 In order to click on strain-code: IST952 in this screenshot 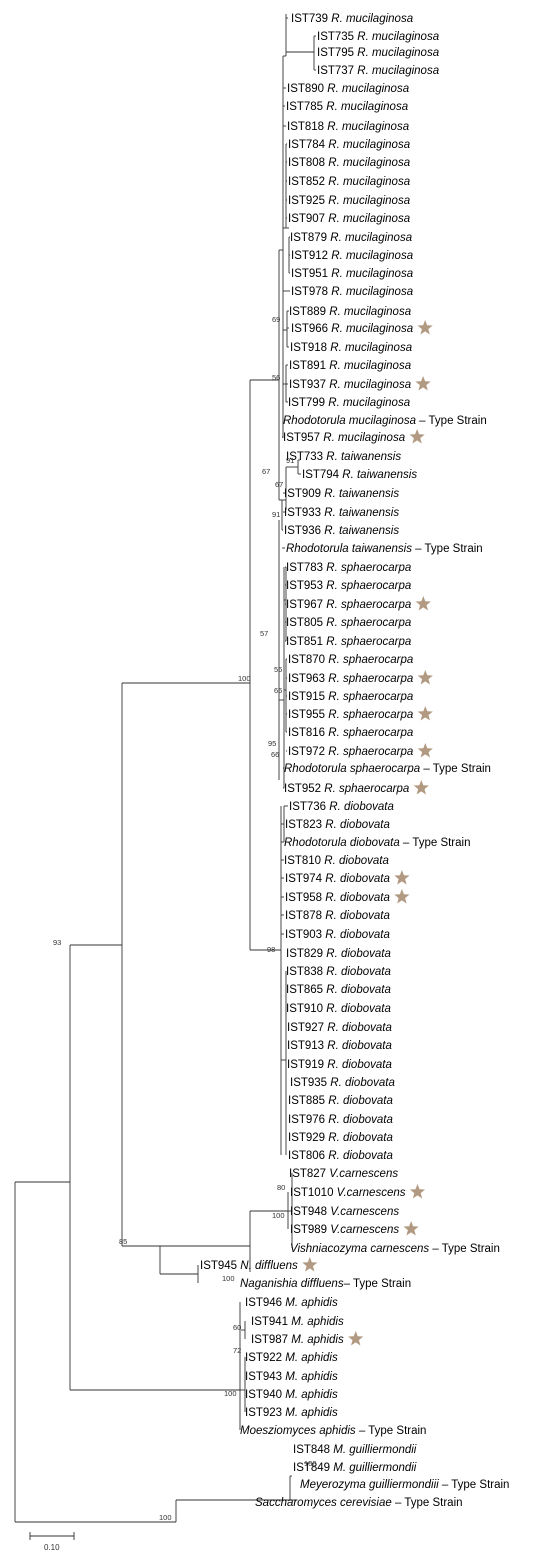, I will do `click(304, 789)`.